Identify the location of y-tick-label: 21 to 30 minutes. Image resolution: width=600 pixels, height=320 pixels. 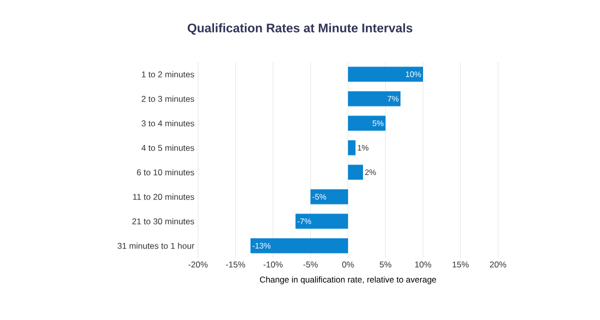
(163, 221).